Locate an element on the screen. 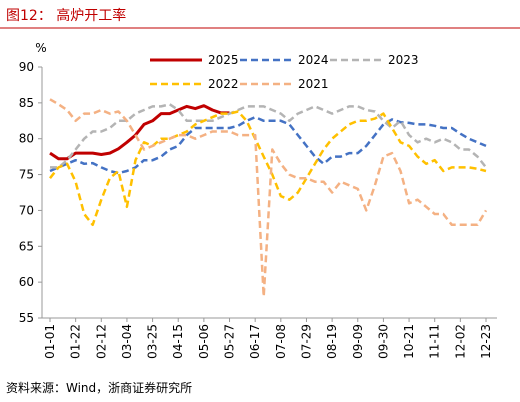 The image size is (520, 402). y-tick-label: 80 is located at coordinates (26, 139).